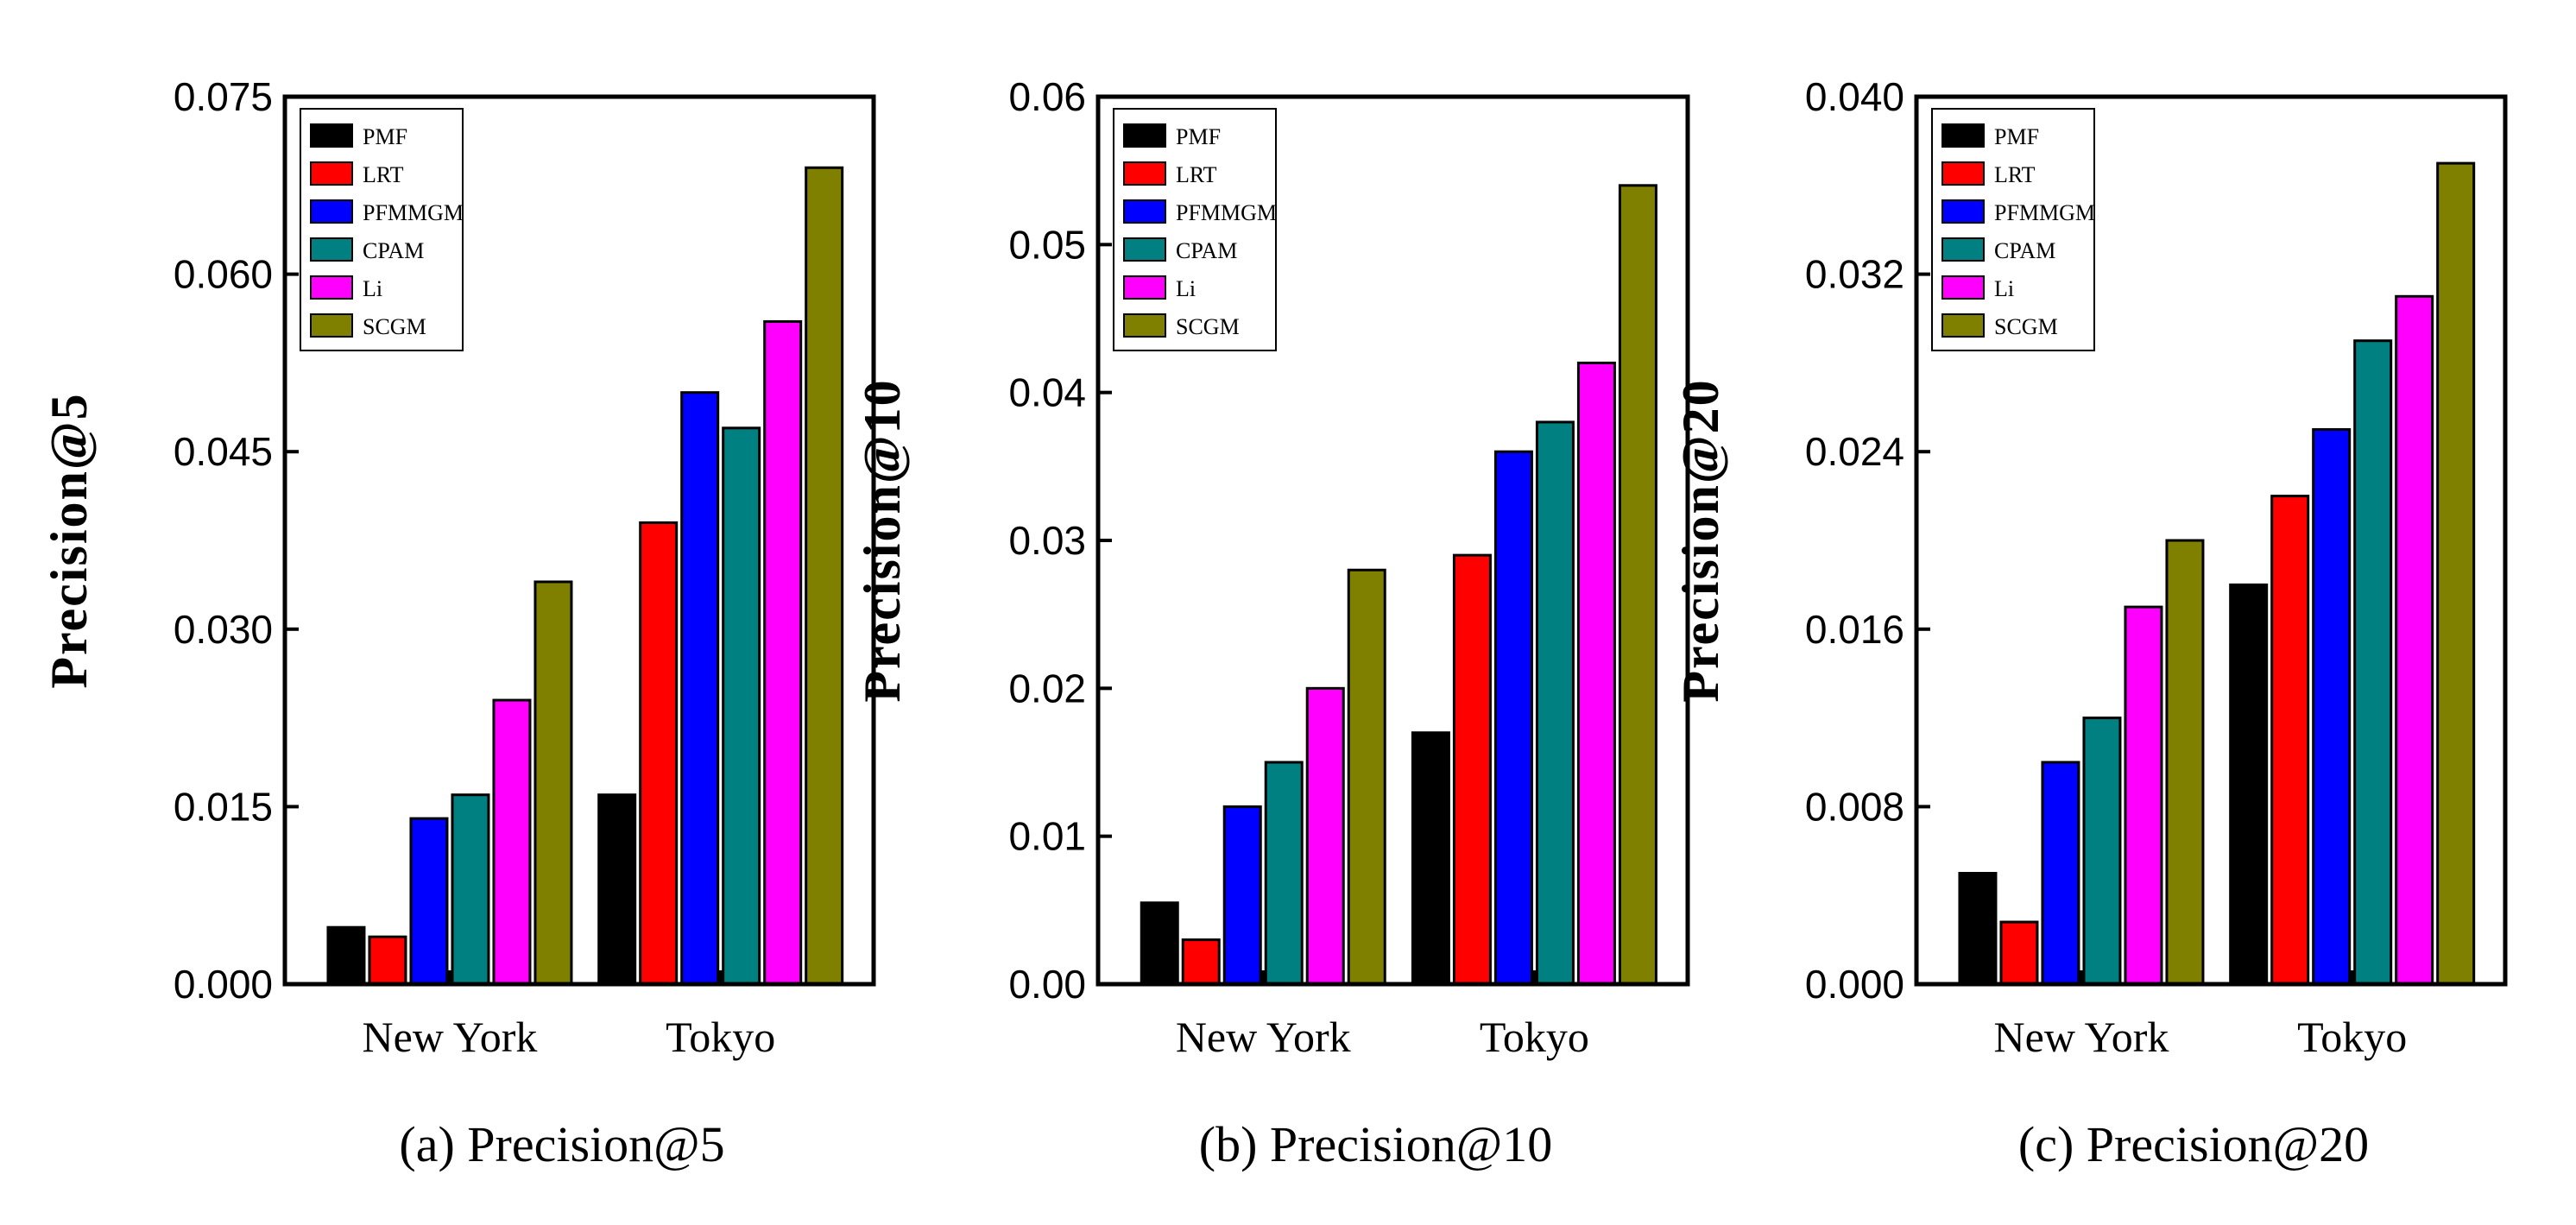 The width and height of the screenshot is (2576, 1225). I want to click on y-tick-label: 0.04, so click(1047, 392).